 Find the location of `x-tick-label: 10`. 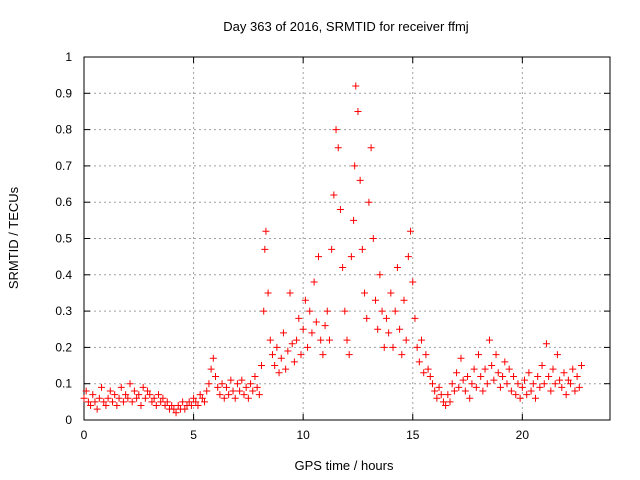

x-tick-label: 10 is located at coordinates (303, 435).